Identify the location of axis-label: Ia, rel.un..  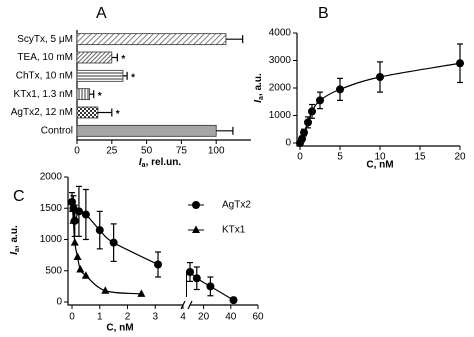
(160, 163).